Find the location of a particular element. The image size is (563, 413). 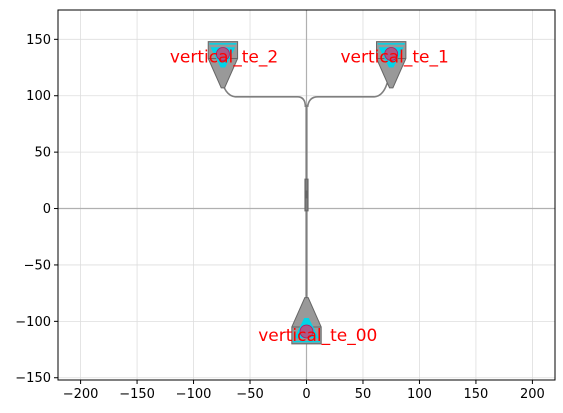

port-label: vertical_te_1 is located at coordinates (394, 57).